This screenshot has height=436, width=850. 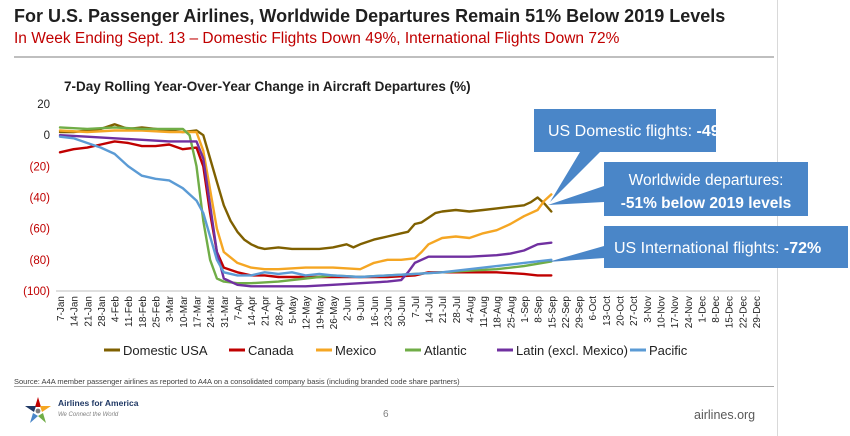 I want to click on callout-domestic-text: US Domestic flights: -49%, so click(x=641, y=131).